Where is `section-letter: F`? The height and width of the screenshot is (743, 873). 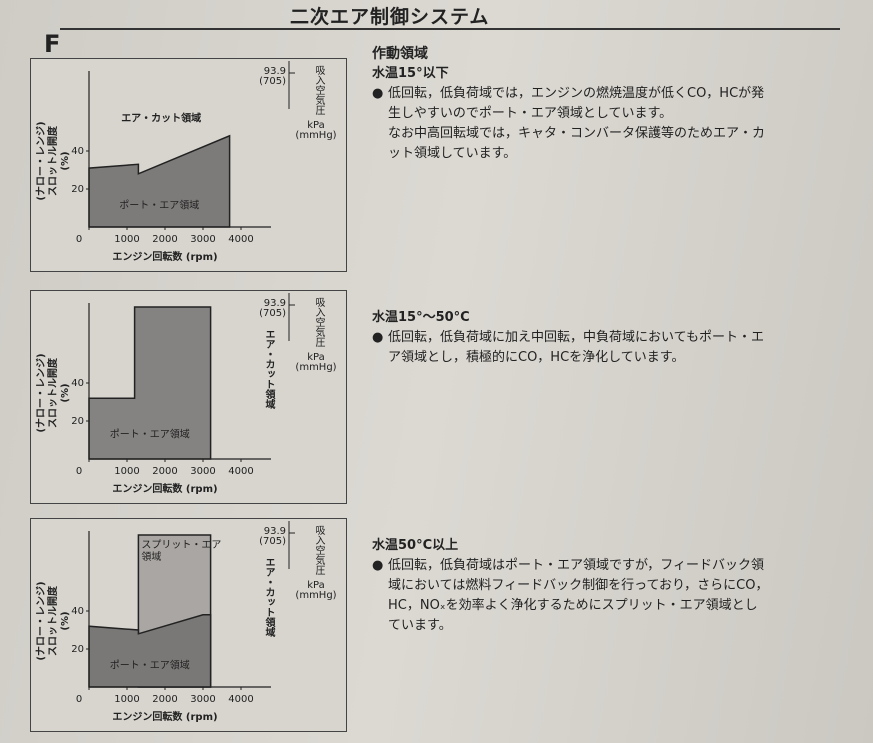 section-letter: F is located at coordinates (52, 44).